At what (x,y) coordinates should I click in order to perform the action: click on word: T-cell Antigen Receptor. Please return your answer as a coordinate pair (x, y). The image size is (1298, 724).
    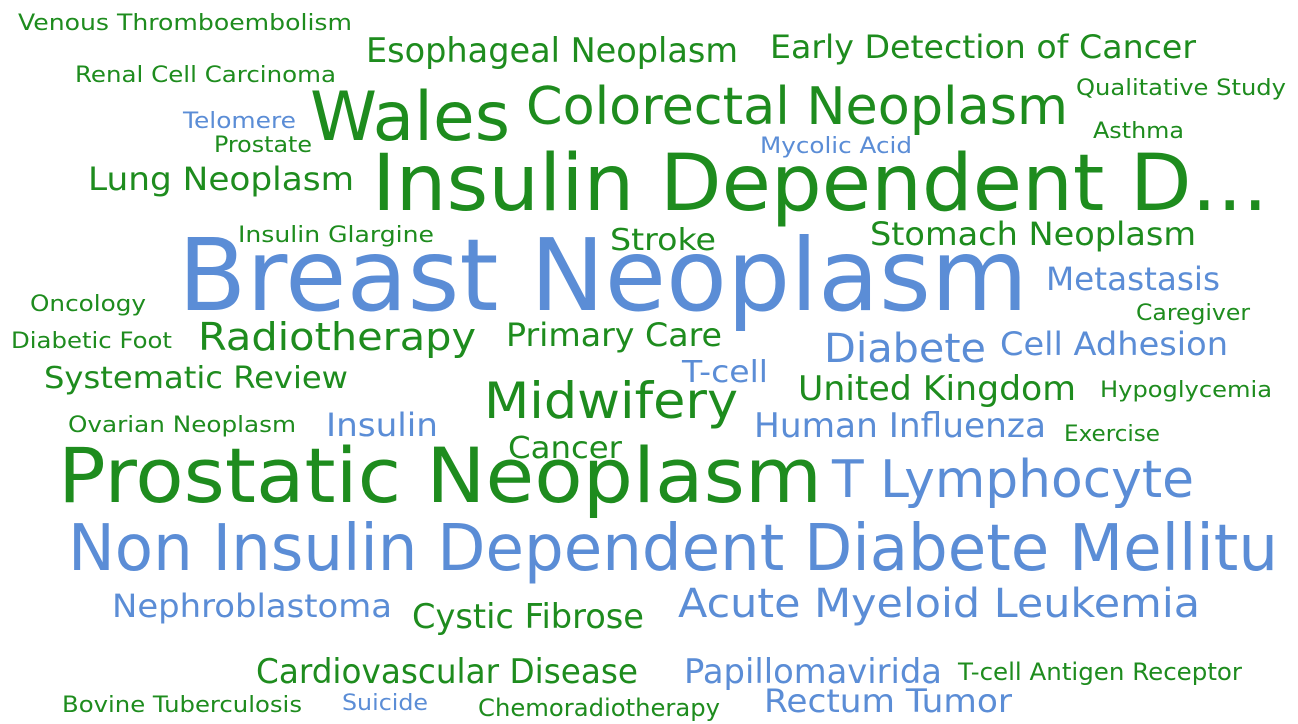
    Looking at the image, I should click on (1099, 672).